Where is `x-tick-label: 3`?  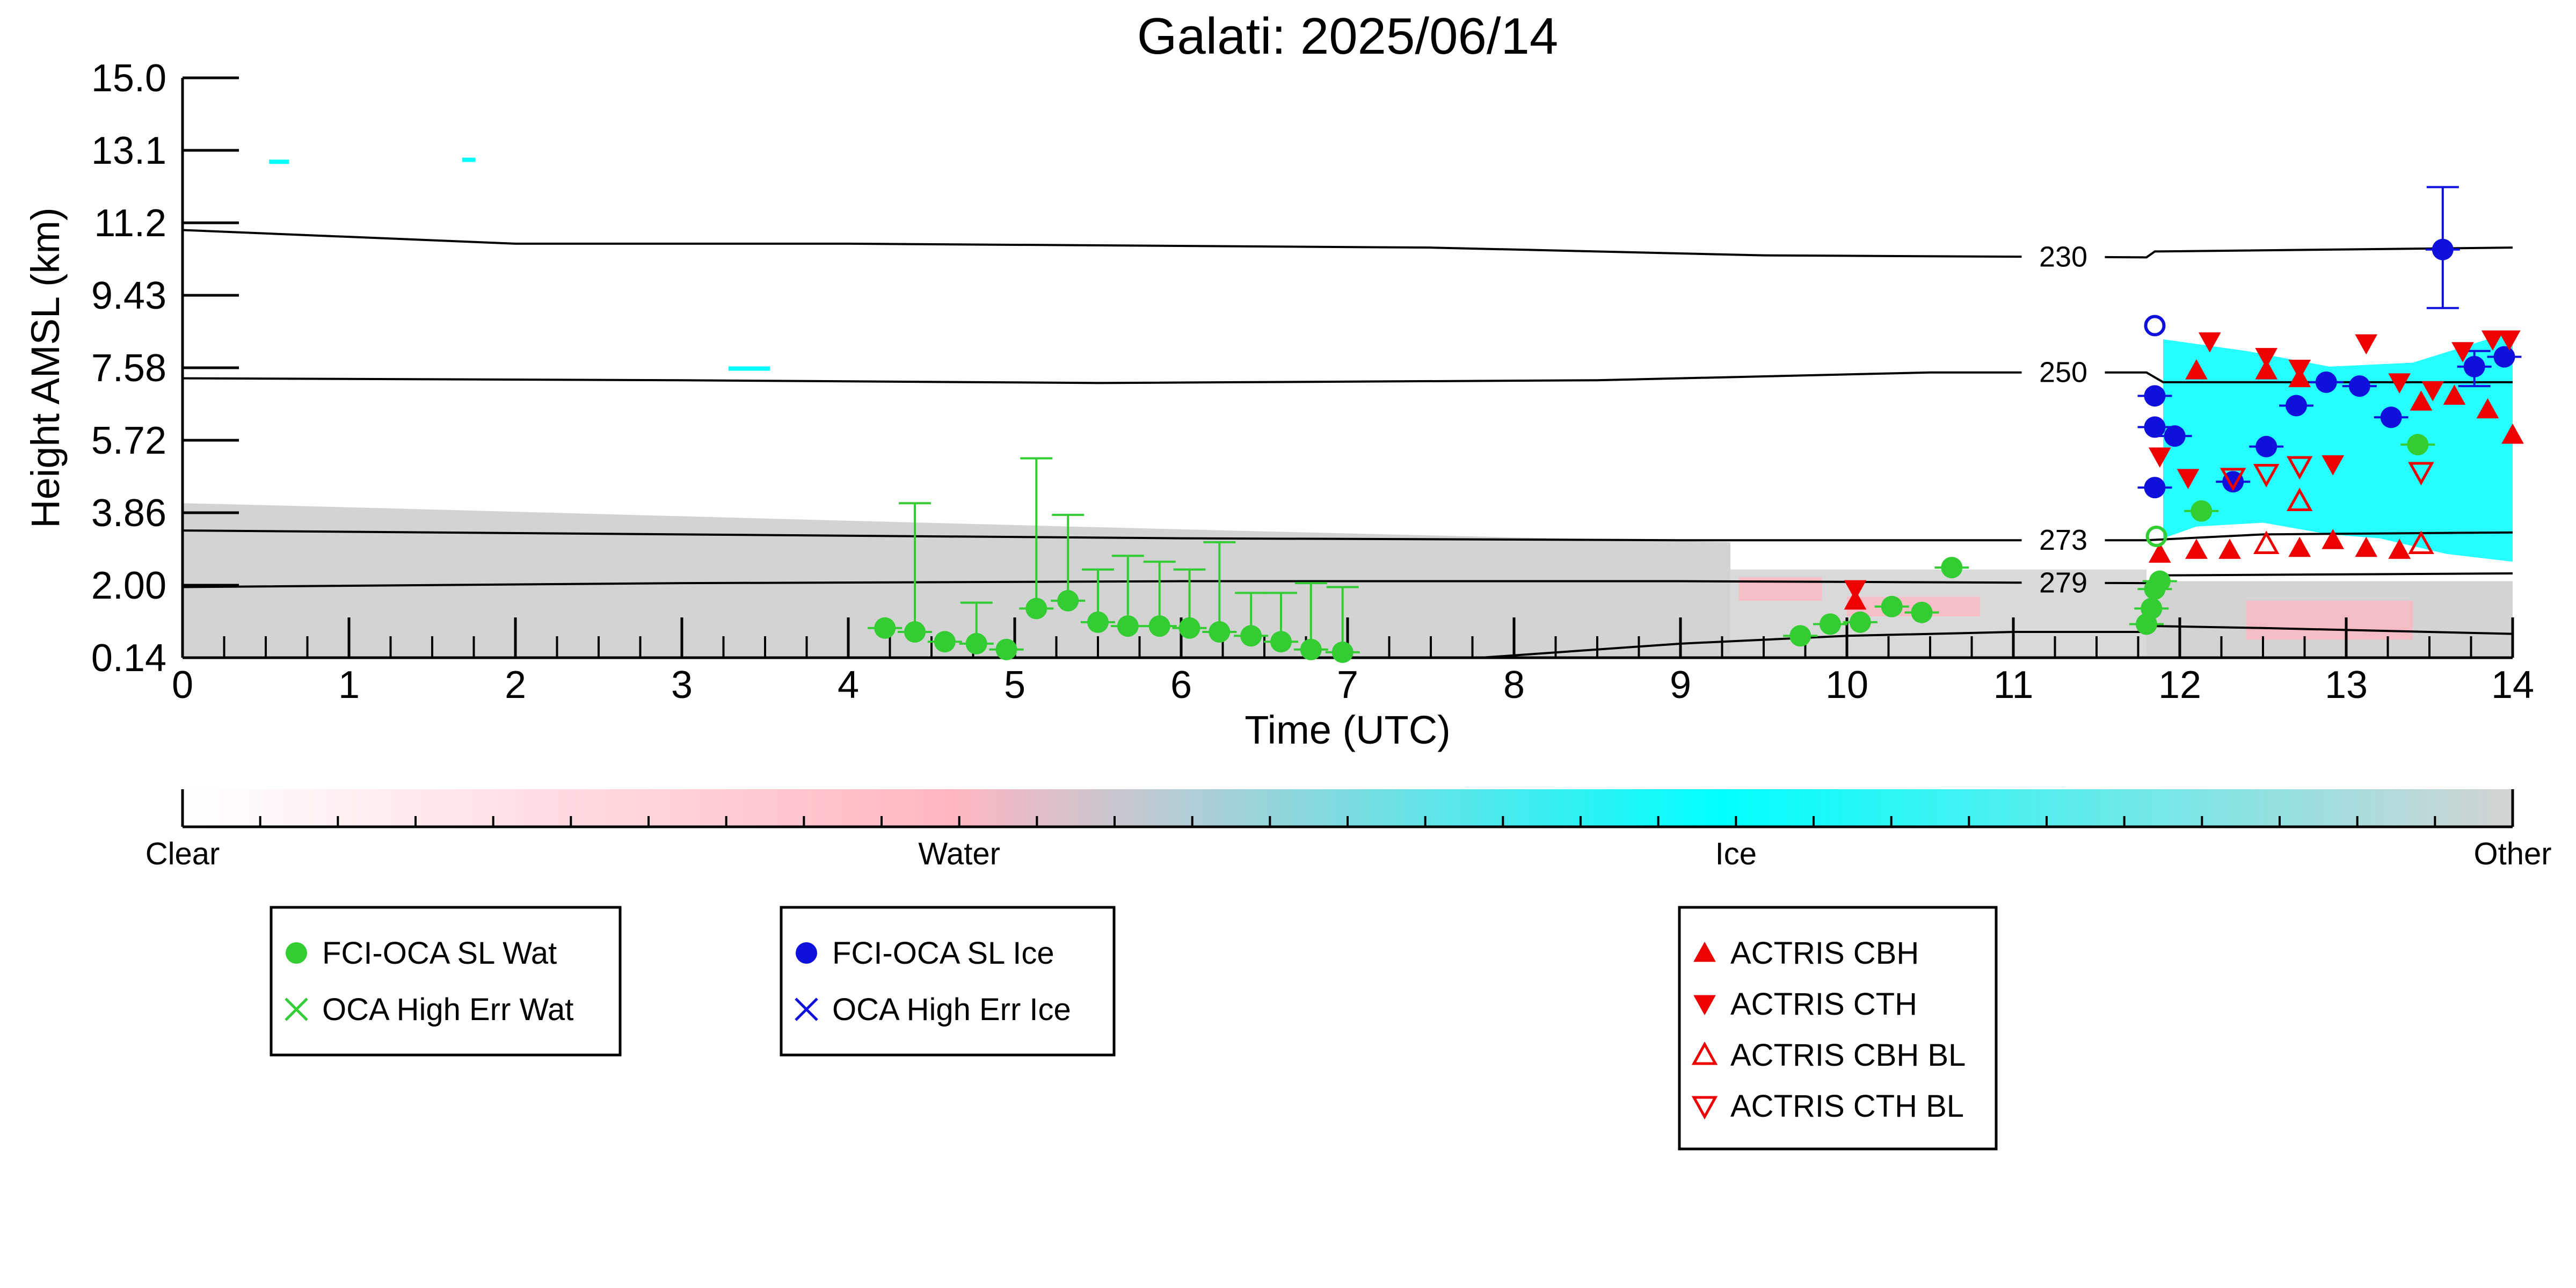 x-tick-label: 3 is located at coordinates (682, 685).